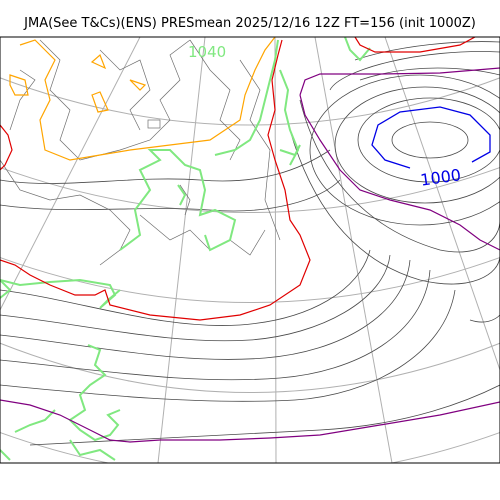 This screenshot has width=500, height=500. I want to click on isobar-1016-ne, so click(399, 81).